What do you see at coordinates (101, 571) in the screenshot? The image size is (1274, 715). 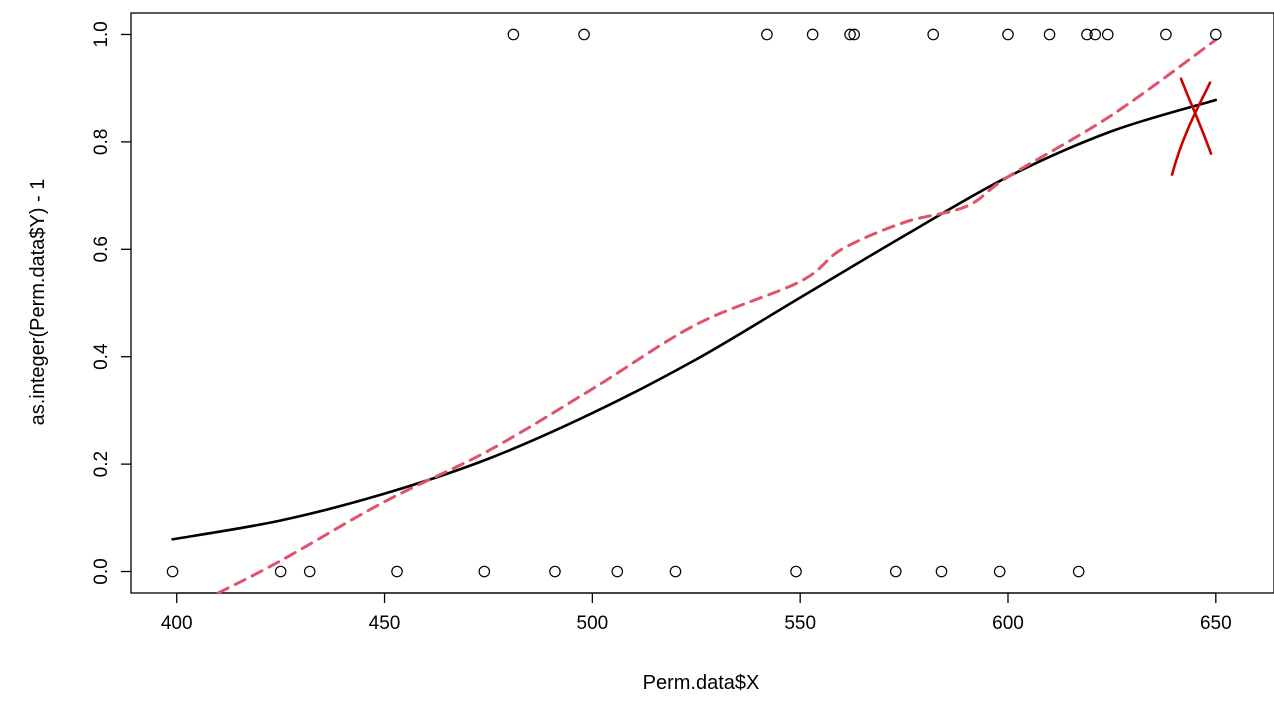 I see `y-tick-label: 0.0` at bounding box center [101, 571].